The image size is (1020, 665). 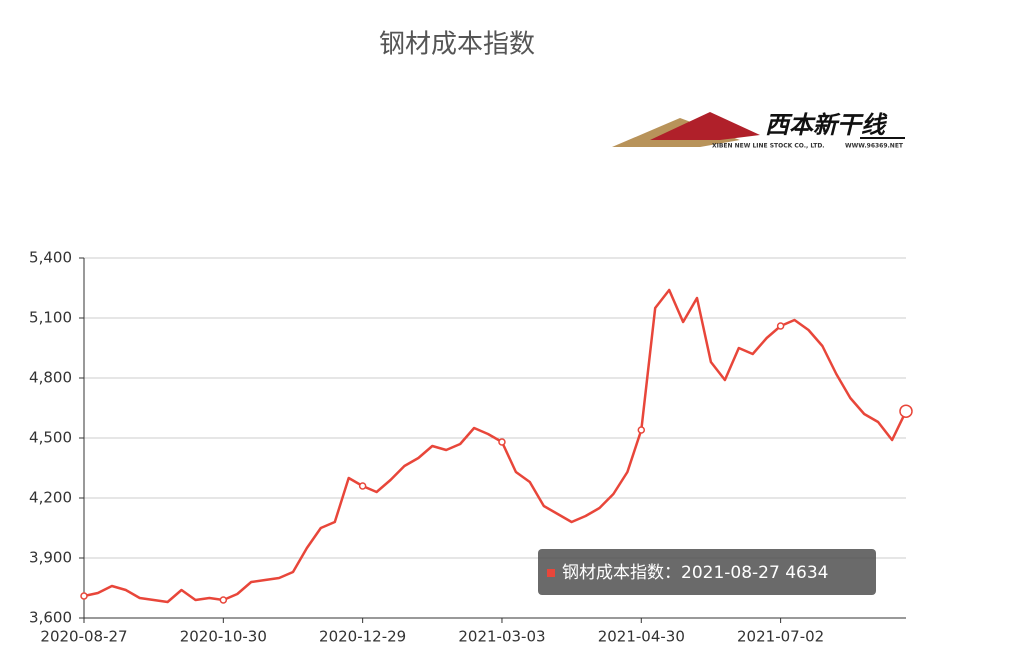 What do you see at coordinates (457, 45) in the screenshot?
I see `chart-title: 钢材成本指数` at bounding box center [457, 45].